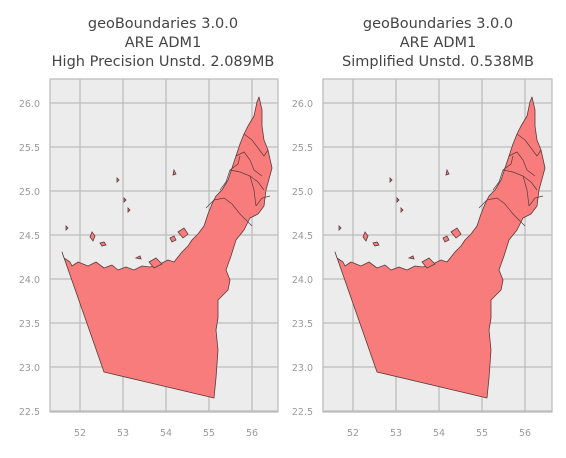 This screenshot has height=458, width=566. Describe the element at coordinates (302, 258) in the screenshot. I see `panel-2-y-ticks: 26.0 25.5 25.0 24.5 24.0 23.5 23.0 22.5` at that location.